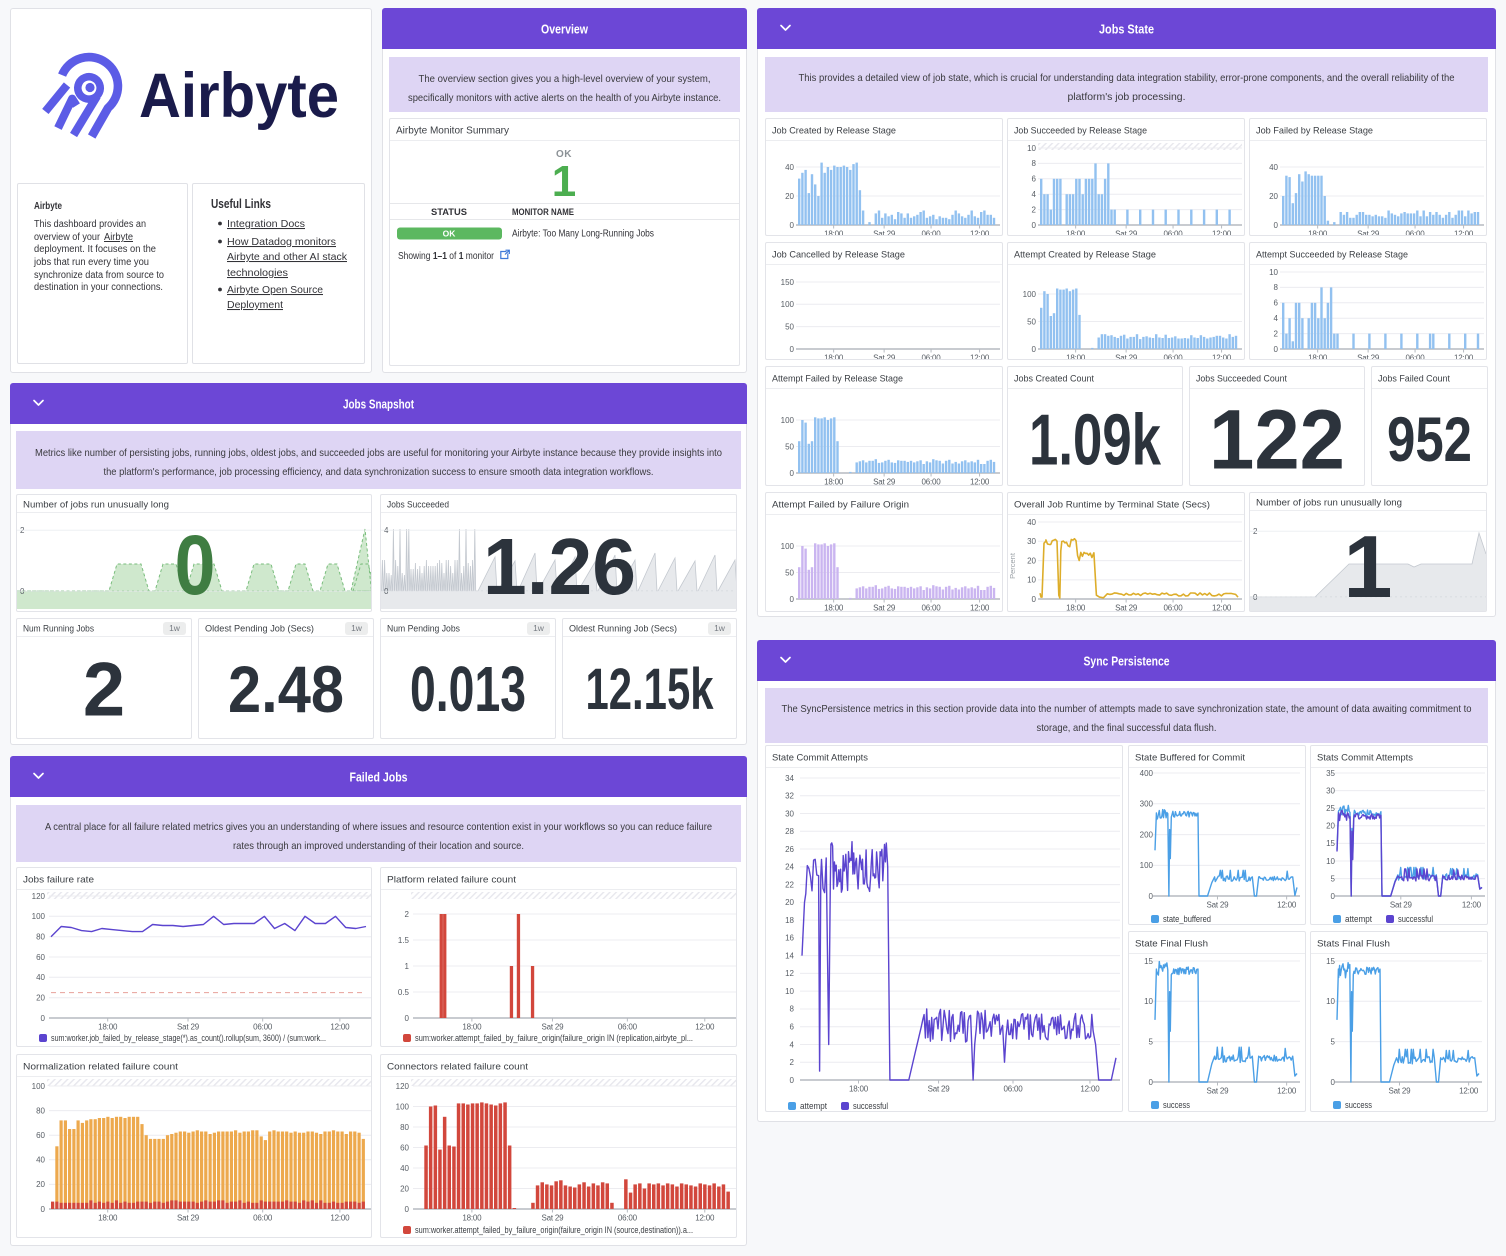  Describe the element at coordinates (40, 937) in the screenshot. I see `svg-text: 80` at that location.